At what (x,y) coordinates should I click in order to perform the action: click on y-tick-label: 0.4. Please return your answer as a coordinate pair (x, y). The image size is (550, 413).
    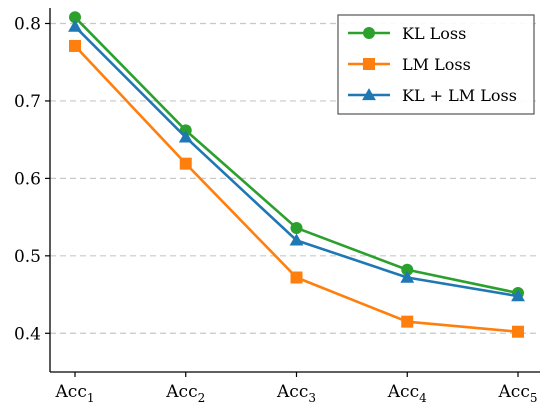
    Looking at the image, I should click on (27, 334).